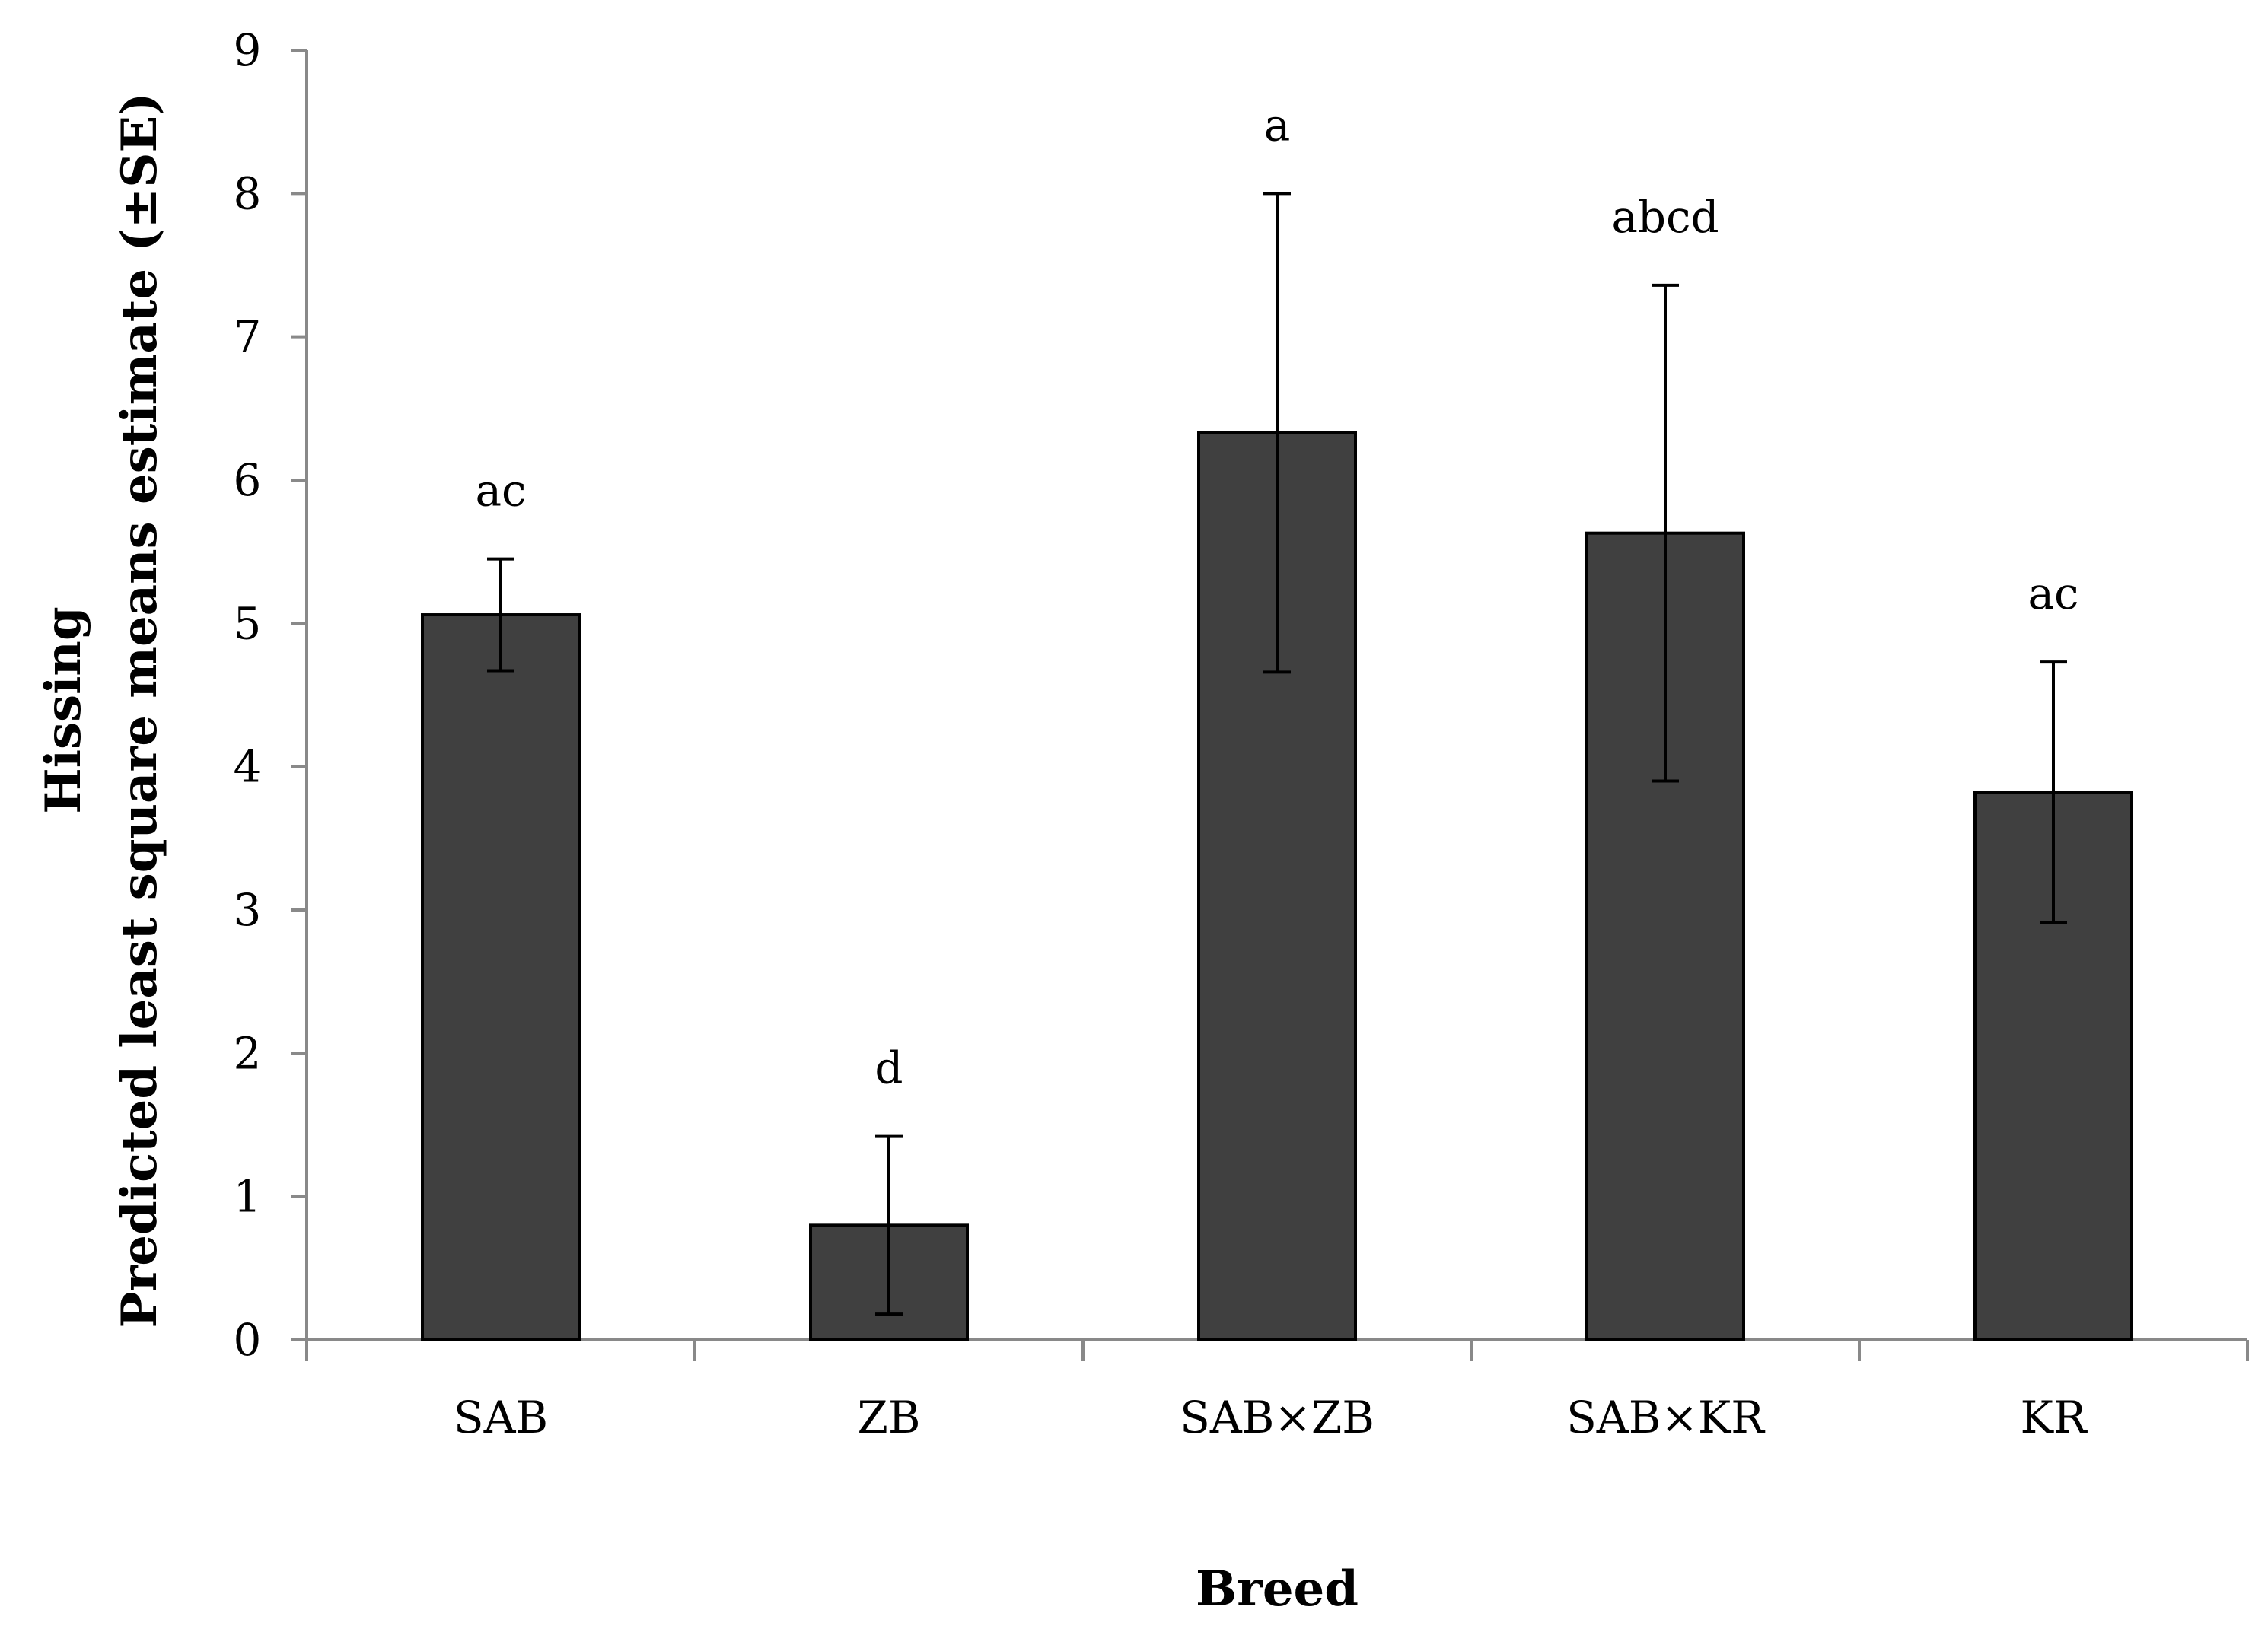 The width and height of the screenshot is (2268, 1629). What do you see at coordinates (248, 193) in the screenshot?
I see `y-tick-label: 8` at bounding box center [248, 193].